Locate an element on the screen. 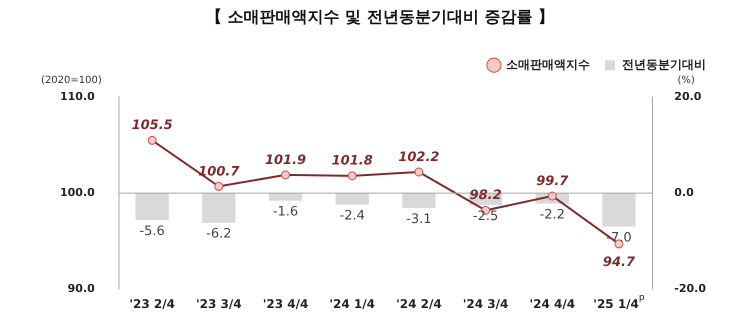 This screenshot has height=329, width=730. y2-tick-label: 20.0 is located at coordinates (688, 97).